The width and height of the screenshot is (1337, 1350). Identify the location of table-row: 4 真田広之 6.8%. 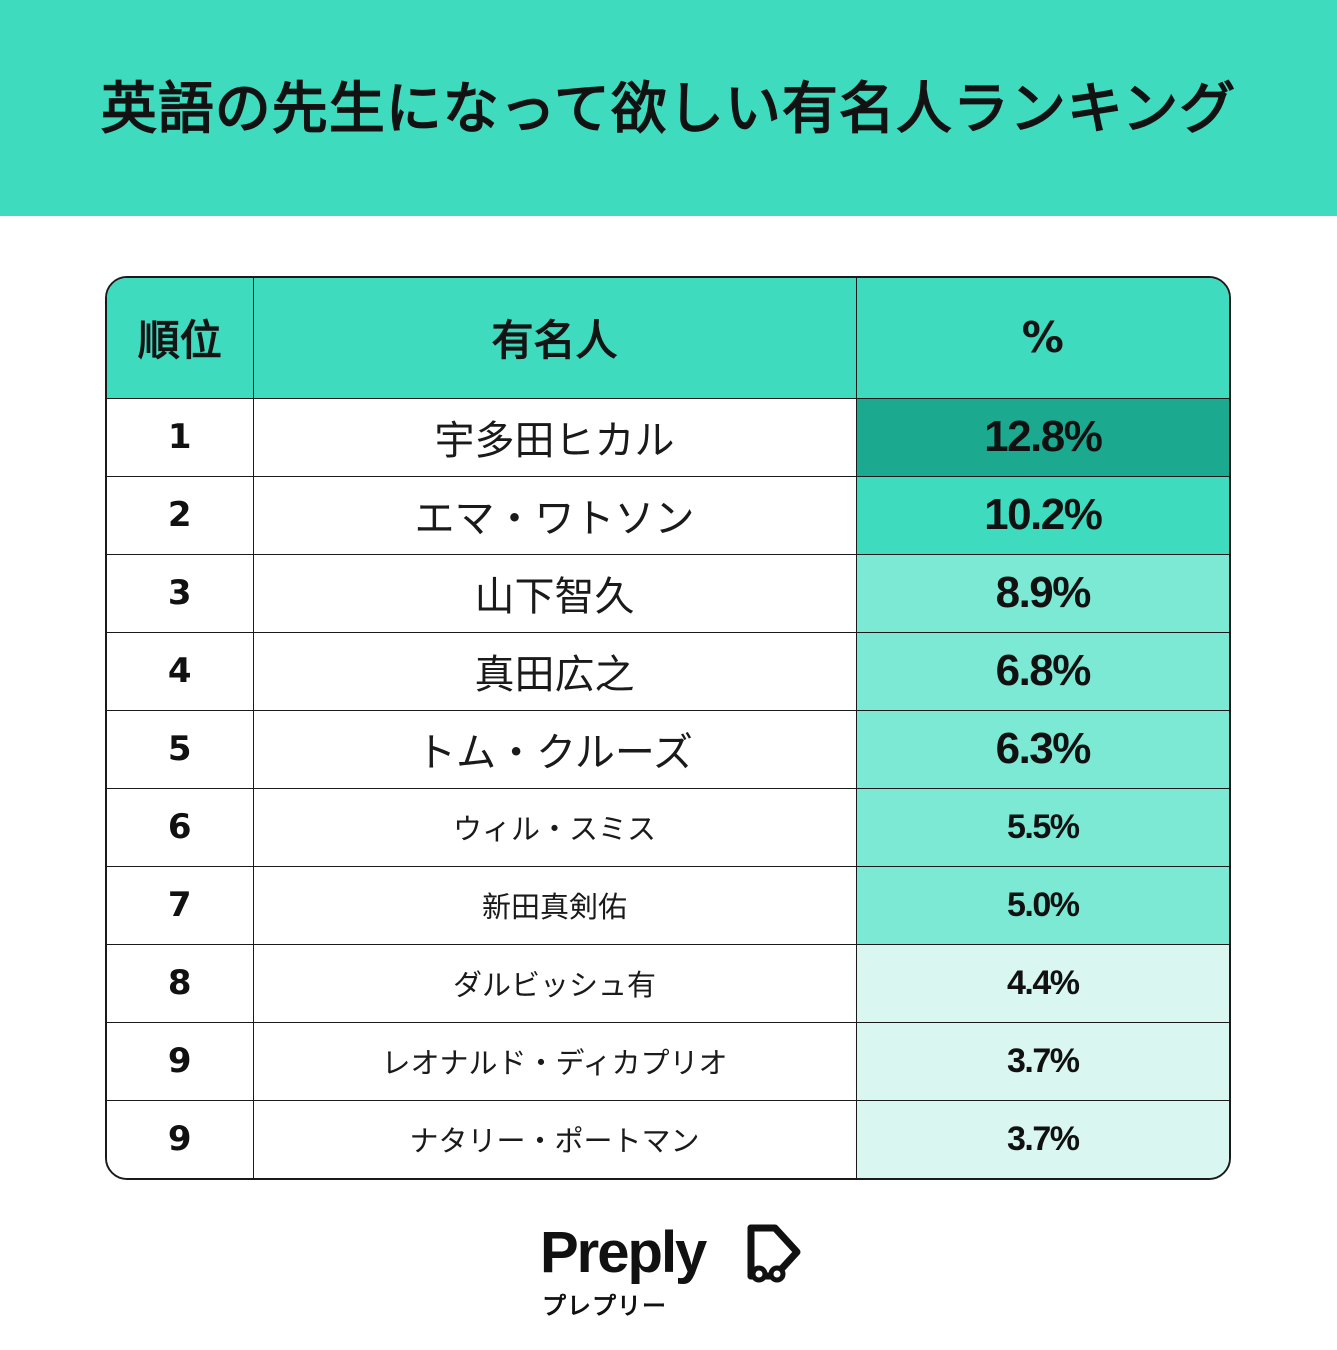
(668, 671).